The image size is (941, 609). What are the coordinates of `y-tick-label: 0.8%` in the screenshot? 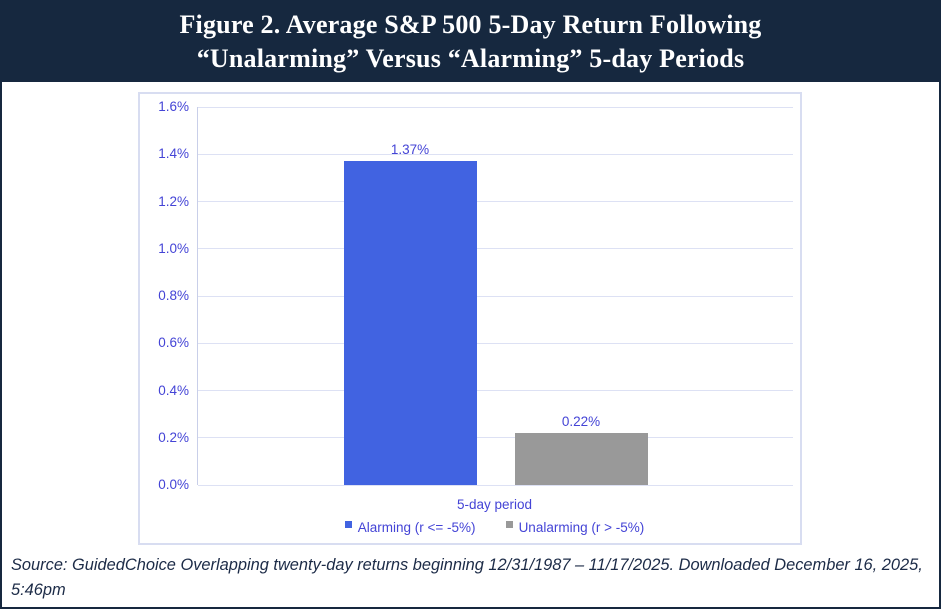 It's located at (173, 295).